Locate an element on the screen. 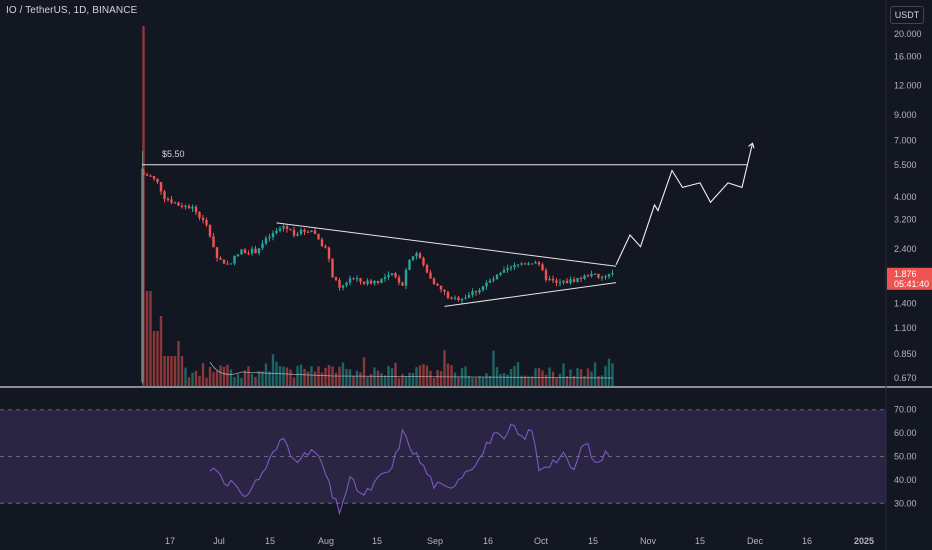 This screenshot has width=932, height=550. rsi-tick-label: 70.00 is located at coordinates (905, 410).